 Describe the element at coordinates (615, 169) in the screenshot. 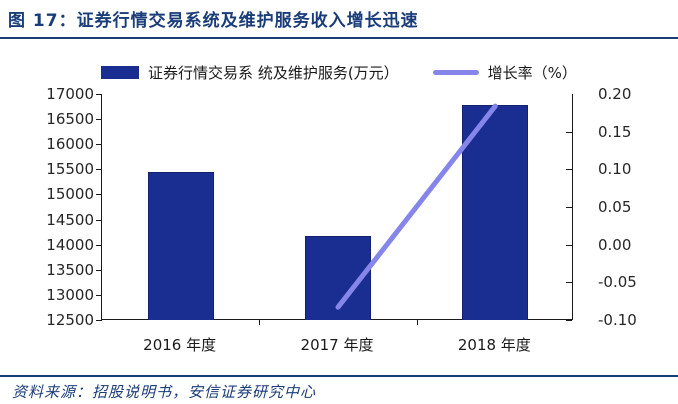

I see `right-axis-tick-label: 0.10` at that location.